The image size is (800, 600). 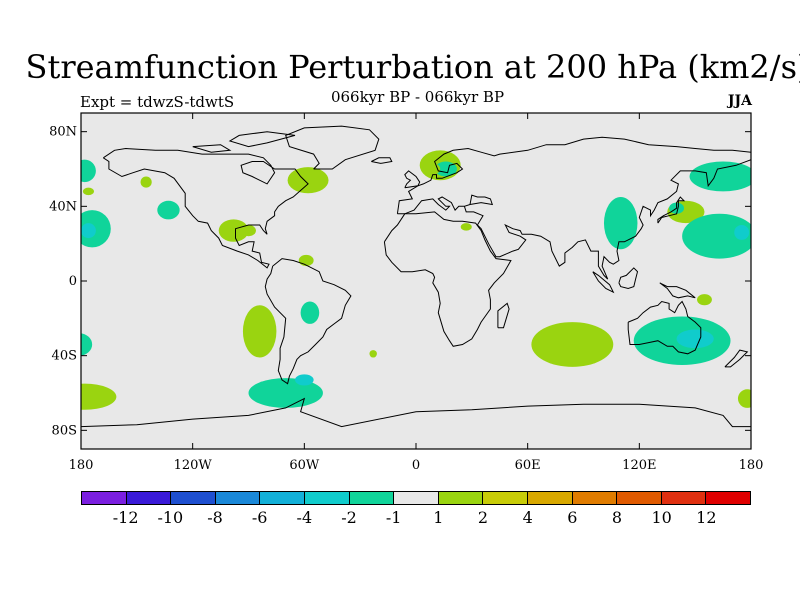 What do you see at coordinates (416, 465) in the screenshot?
I see `lon-tick-label: 0` at bounding box center [416, 465].